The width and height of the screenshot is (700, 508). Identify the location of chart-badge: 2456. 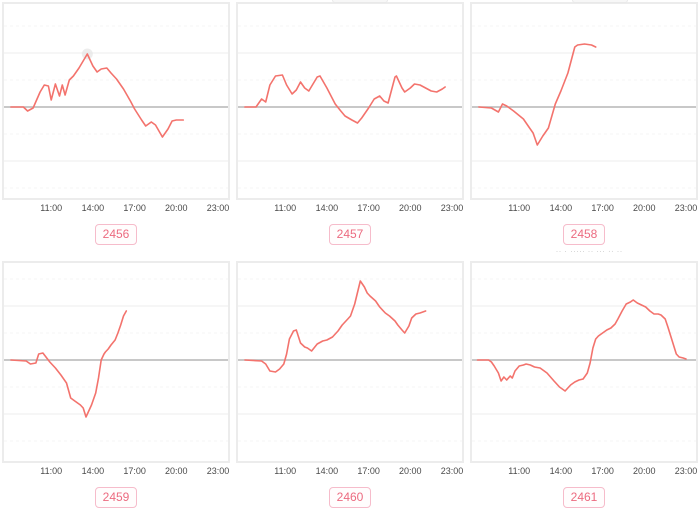
(116, 234).